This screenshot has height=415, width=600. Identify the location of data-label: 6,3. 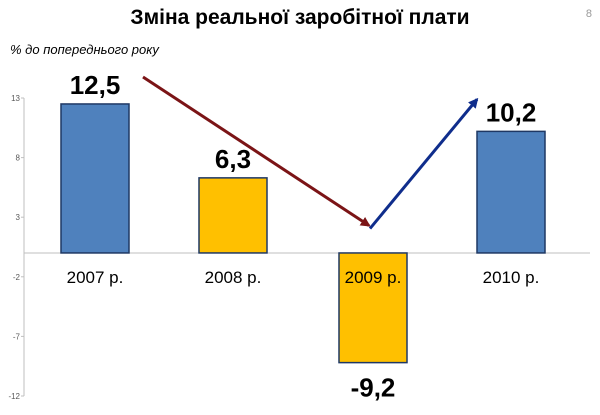
(233, 159).